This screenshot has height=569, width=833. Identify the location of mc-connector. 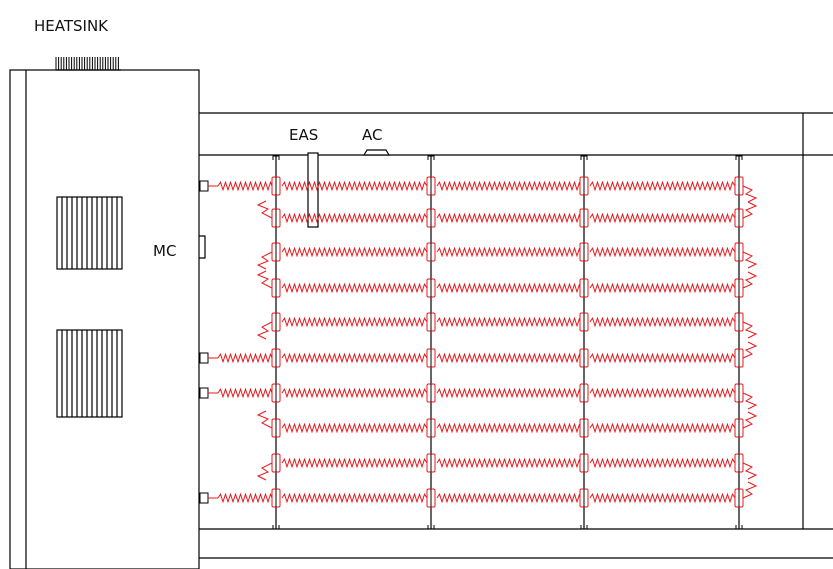
(202, 247).